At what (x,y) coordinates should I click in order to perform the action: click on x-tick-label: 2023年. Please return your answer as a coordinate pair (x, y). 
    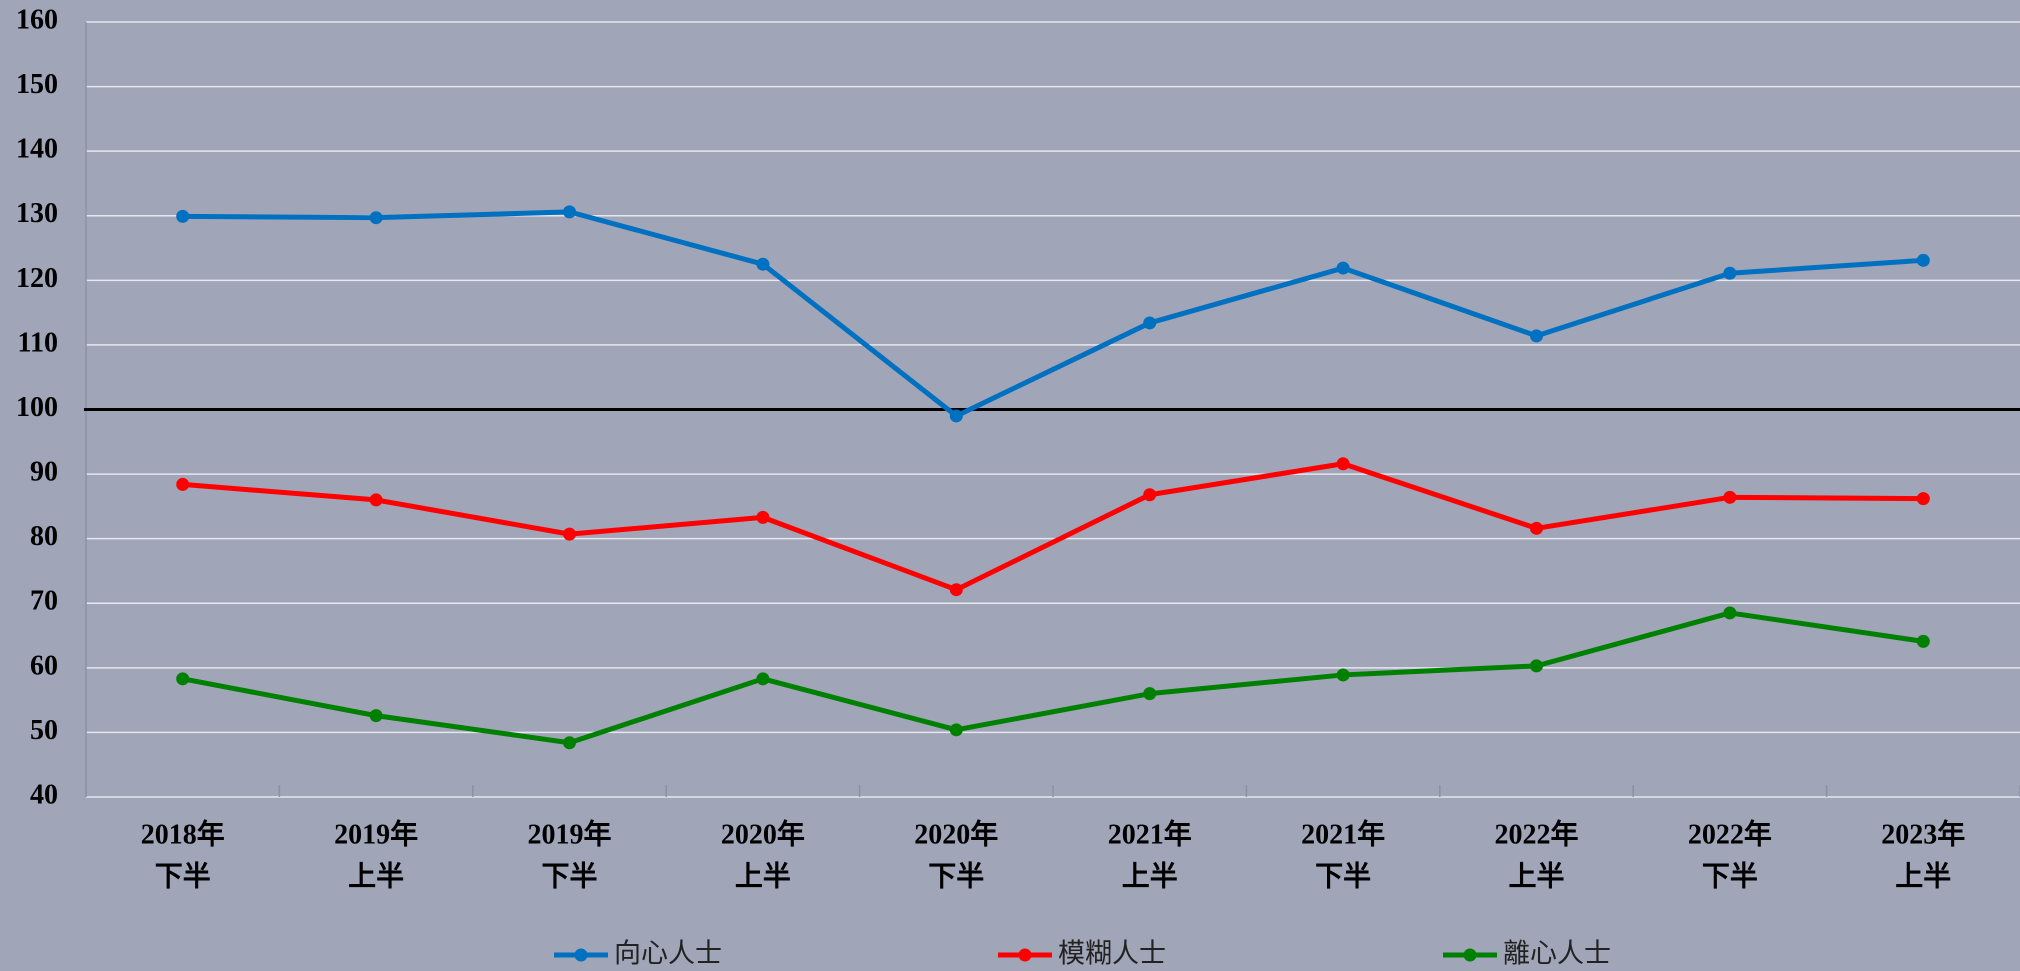
    Looking at the image, I should click on (1923, 833).